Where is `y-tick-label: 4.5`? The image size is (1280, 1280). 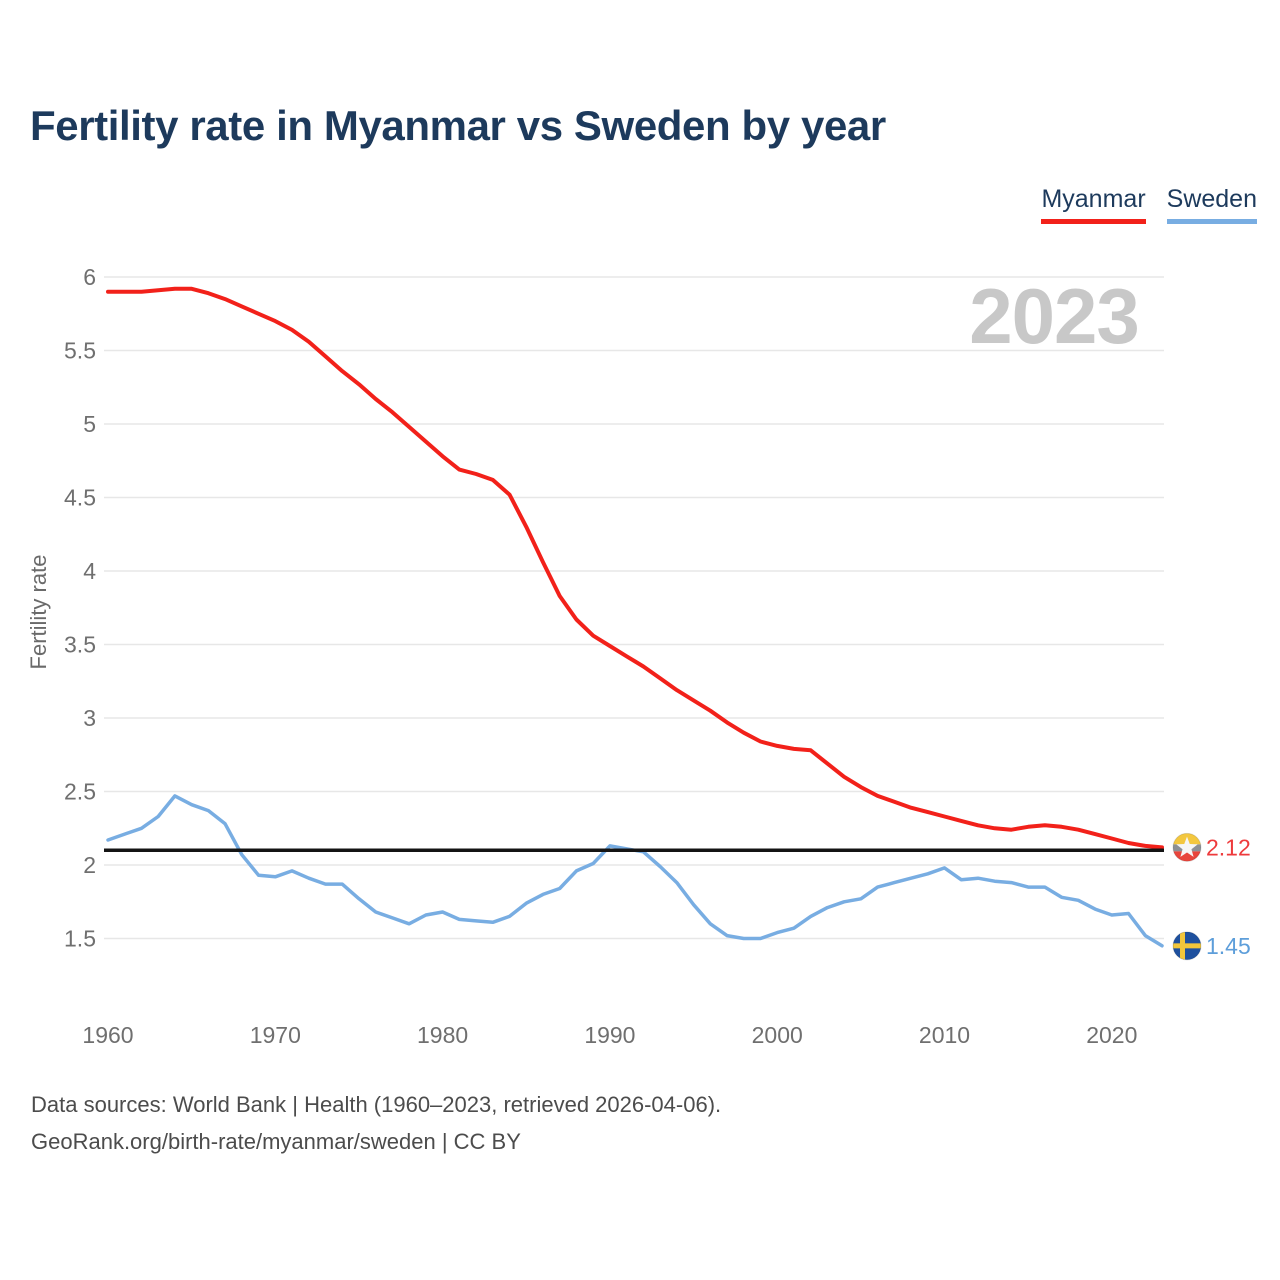
y-tick-label: 4.5 is located at coordinates (80, 498).